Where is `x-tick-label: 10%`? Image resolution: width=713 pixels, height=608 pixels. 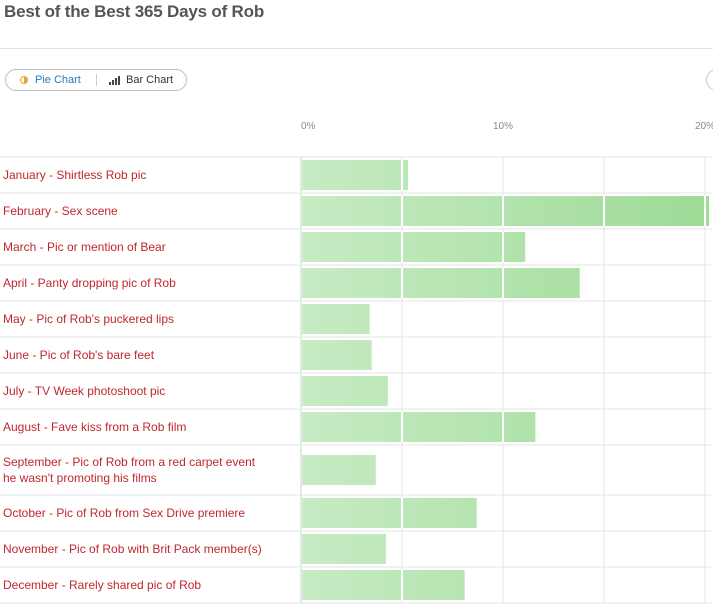 x-tick-label: 10% is located at coordinates (503, 126).